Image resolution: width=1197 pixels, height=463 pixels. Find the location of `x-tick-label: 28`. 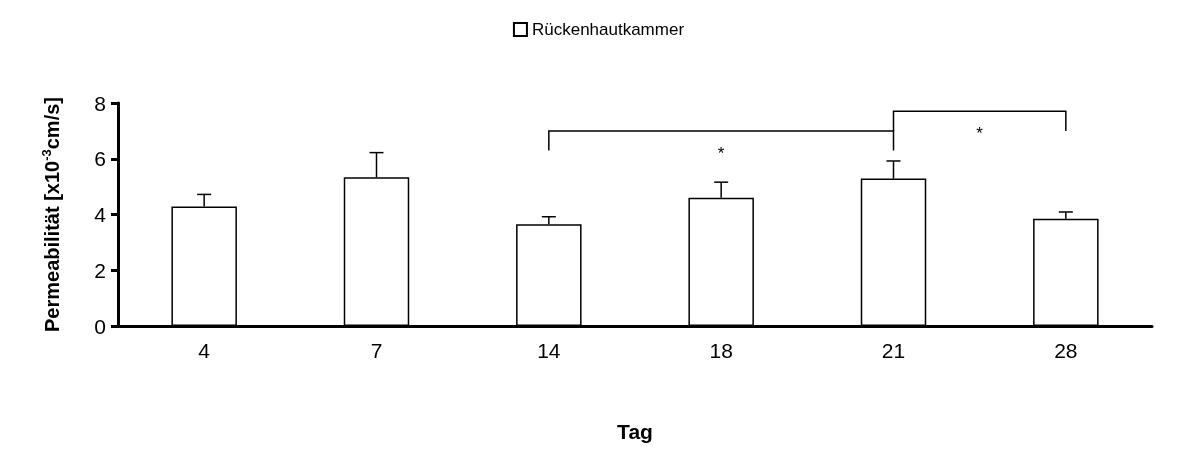

x-tick-label: 28 is located at coordinates (1066, 350).